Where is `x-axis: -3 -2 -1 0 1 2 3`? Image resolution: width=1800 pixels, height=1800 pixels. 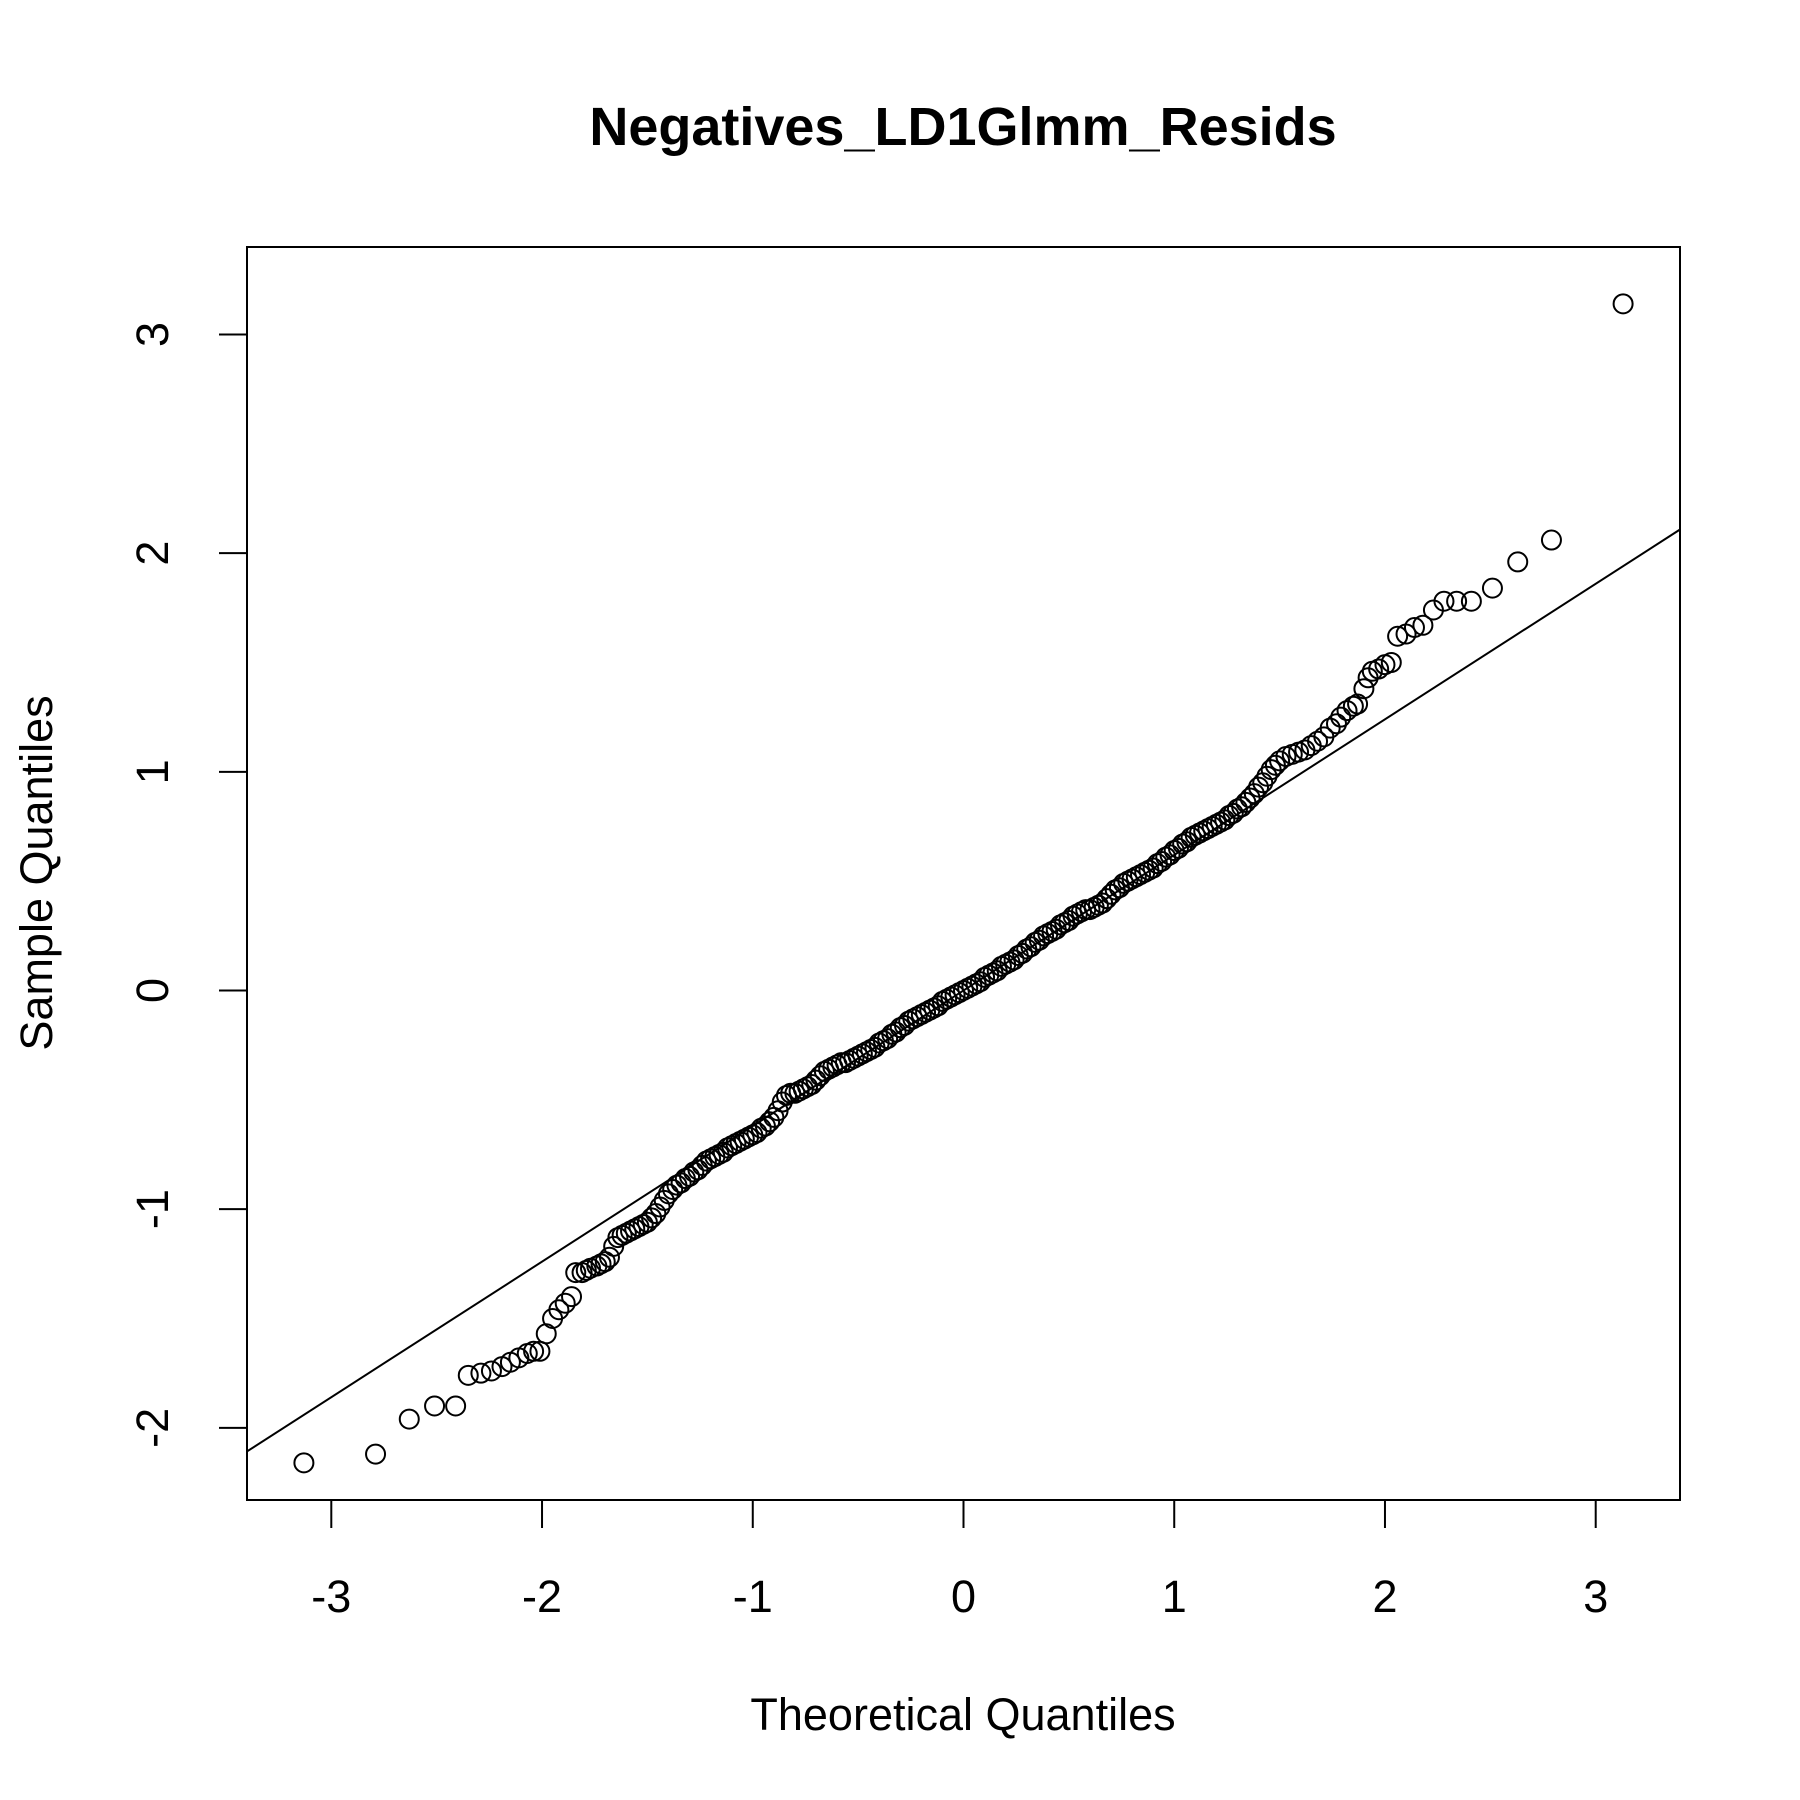 x-axis: -3 -2 -1 0 1 2 3 is located at coordinates (959, 1560).